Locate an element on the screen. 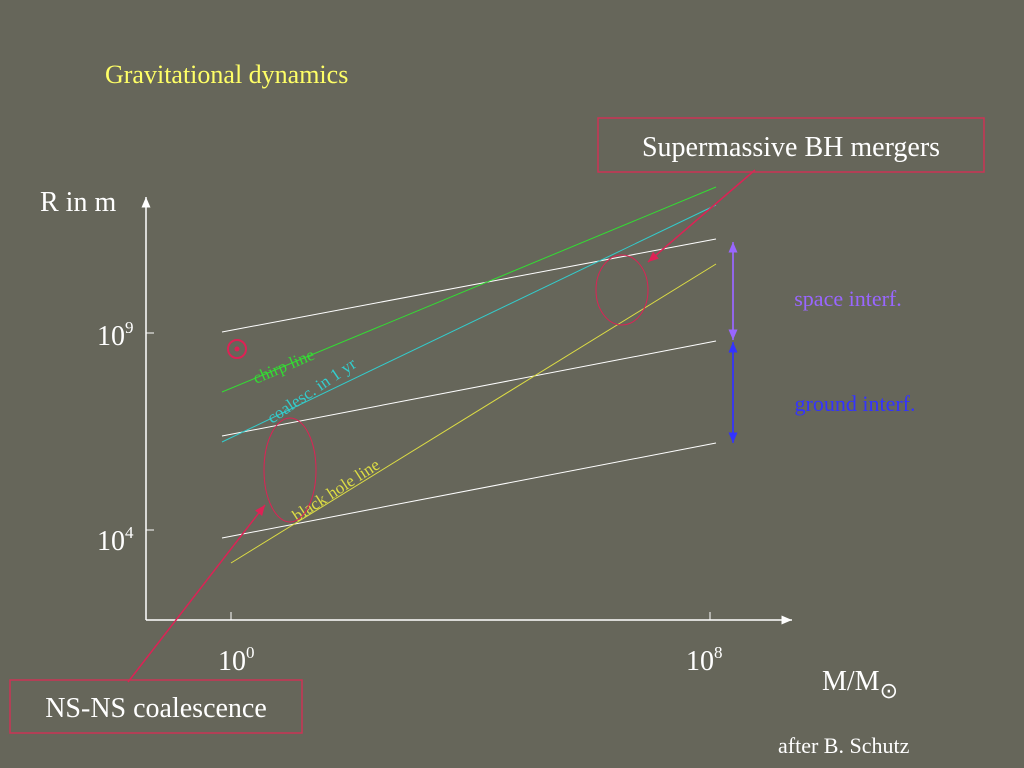 The width and height of the screenshot is (1024, 768). band-label: space interf. is located at coordinates (848, 298).